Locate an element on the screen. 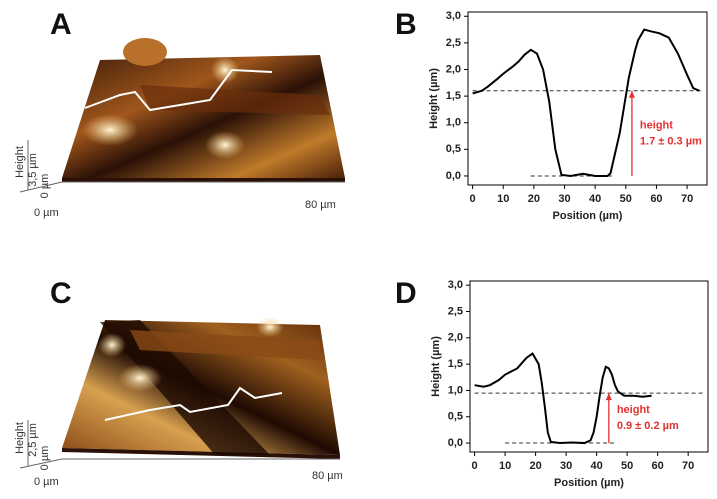 This screenshot has width=717, height=499. panel-letter: B is located at coordinates (406, 24).